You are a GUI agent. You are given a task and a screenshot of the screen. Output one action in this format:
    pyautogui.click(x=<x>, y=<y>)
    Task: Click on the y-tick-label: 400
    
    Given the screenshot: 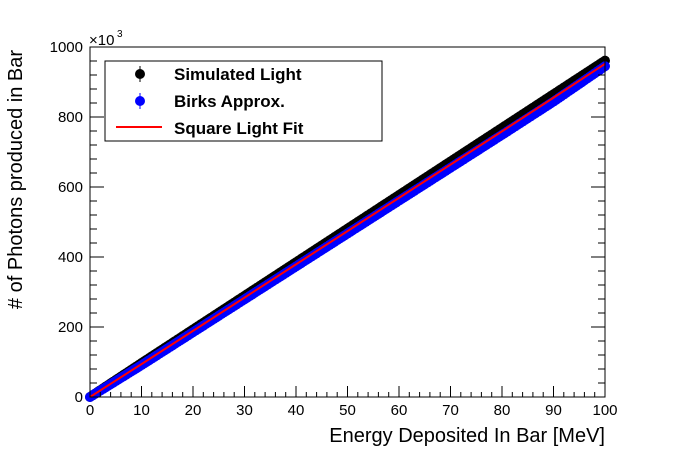 What is the action you would take?
    pyautogui.click(x=70, y=257)
    